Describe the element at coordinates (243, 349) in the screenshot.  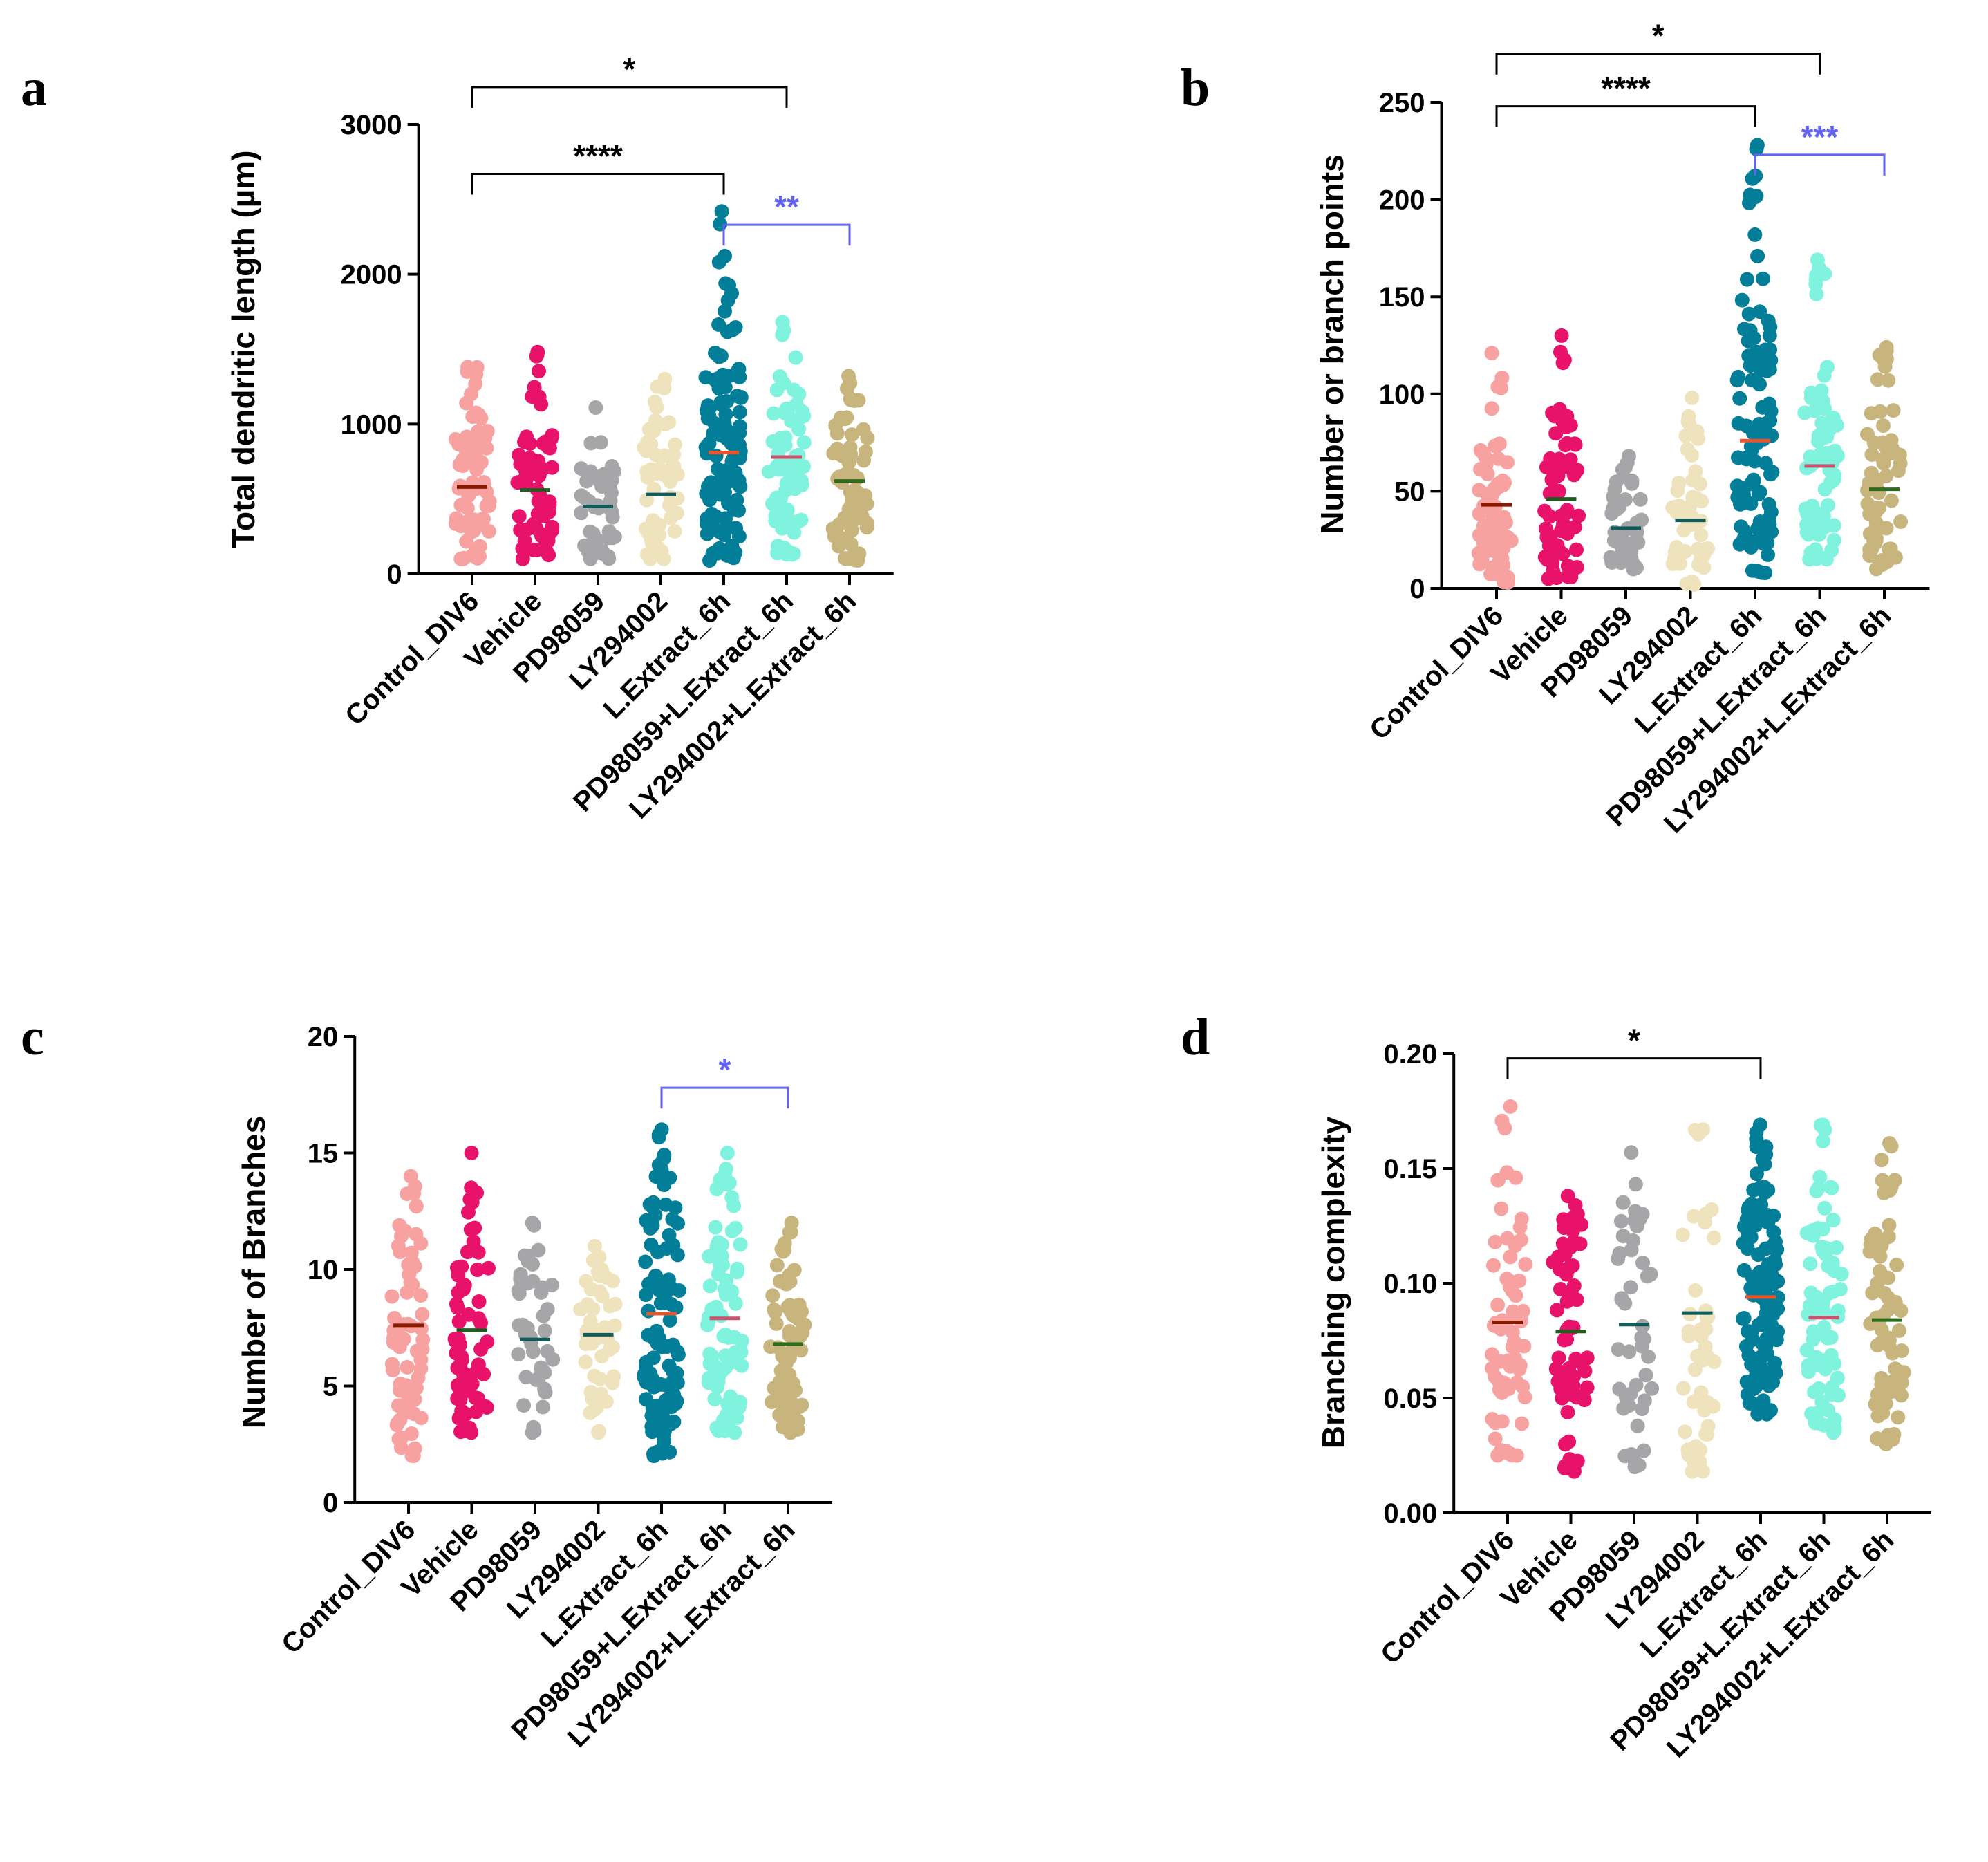
I see `y-axis-label: Total dendritic length (µm)` at that location.